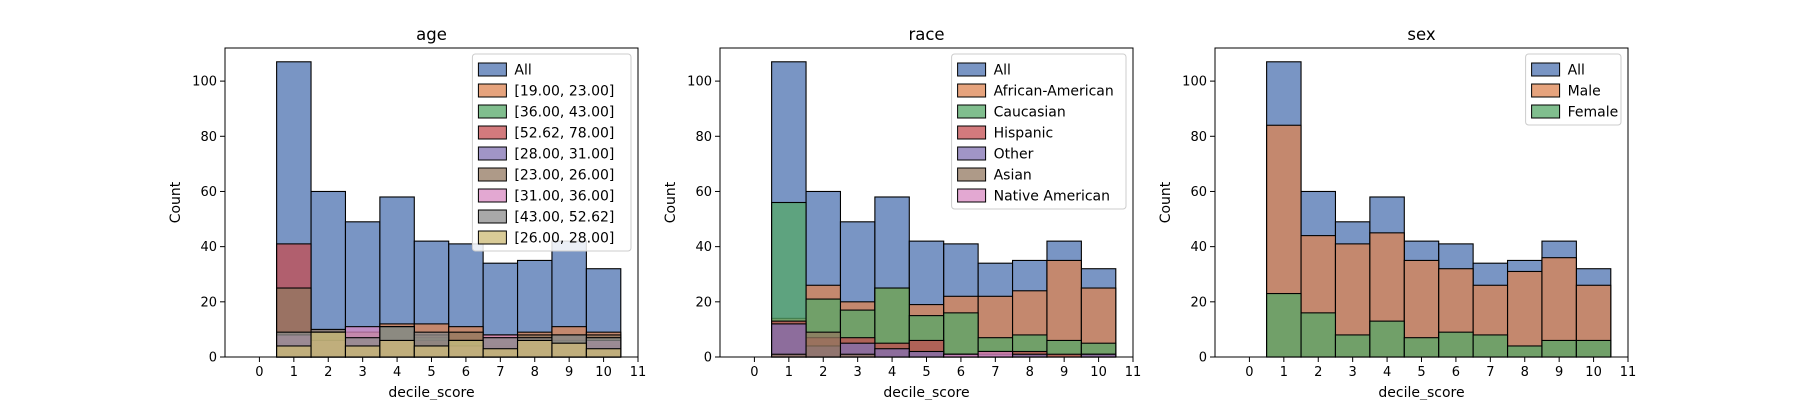 The image size is (1800, 400). I want to click on legend-label: African-American, so click(1054, 92).